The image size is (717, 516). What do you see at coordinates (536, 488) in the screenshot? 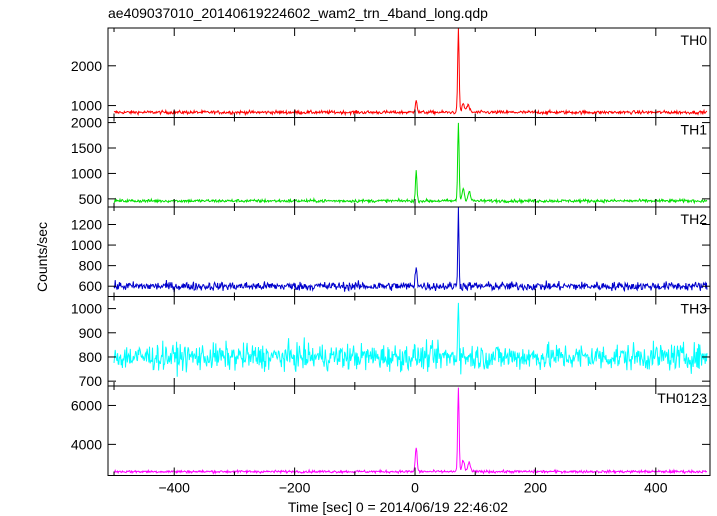
I see `x-tick-label: 200` at bounding box center [536, 488].